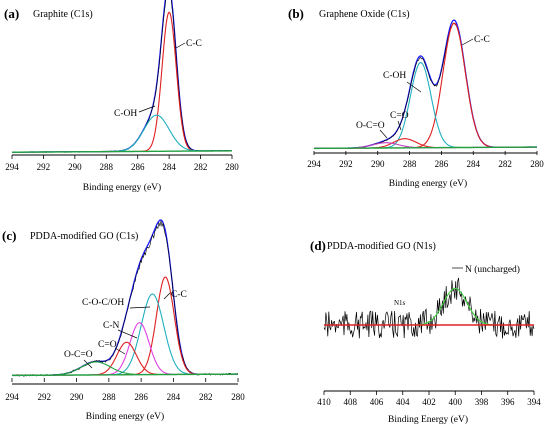  What do you see at coordinates (127, 334) in the screenshot?
I see `panel-c-annot-cn-pointer` at bounding box center [127, 334].